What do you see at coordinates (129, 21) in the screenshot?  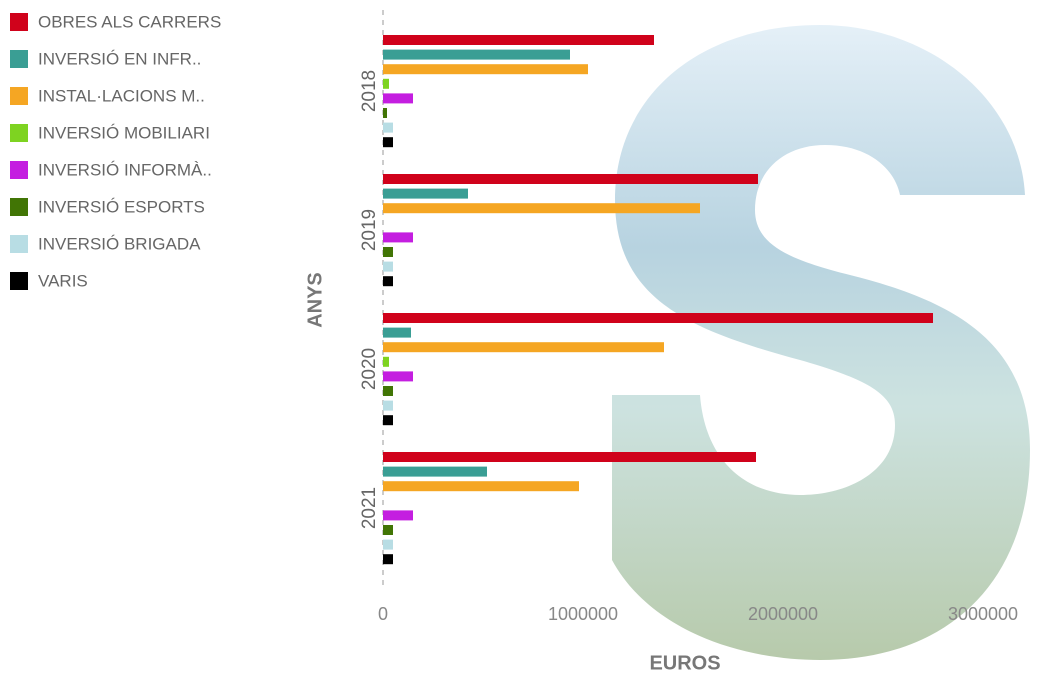 I see `legend-label: OBRES ALS CARRERS` at bounding box center [129, 21].